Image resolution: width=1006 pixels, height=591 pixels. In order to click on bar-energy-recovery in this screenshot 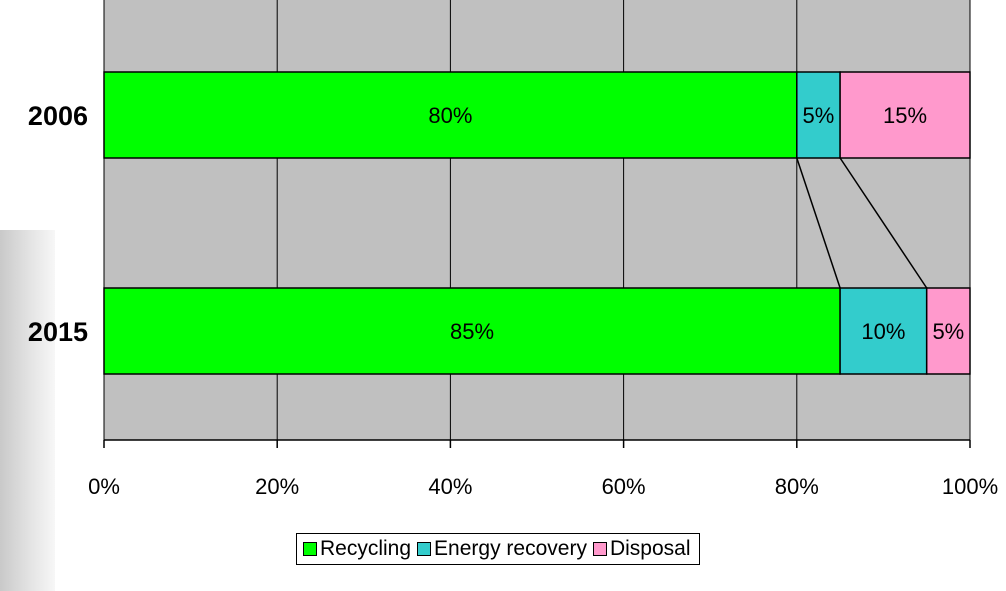, I will do `click(883, 331)`.